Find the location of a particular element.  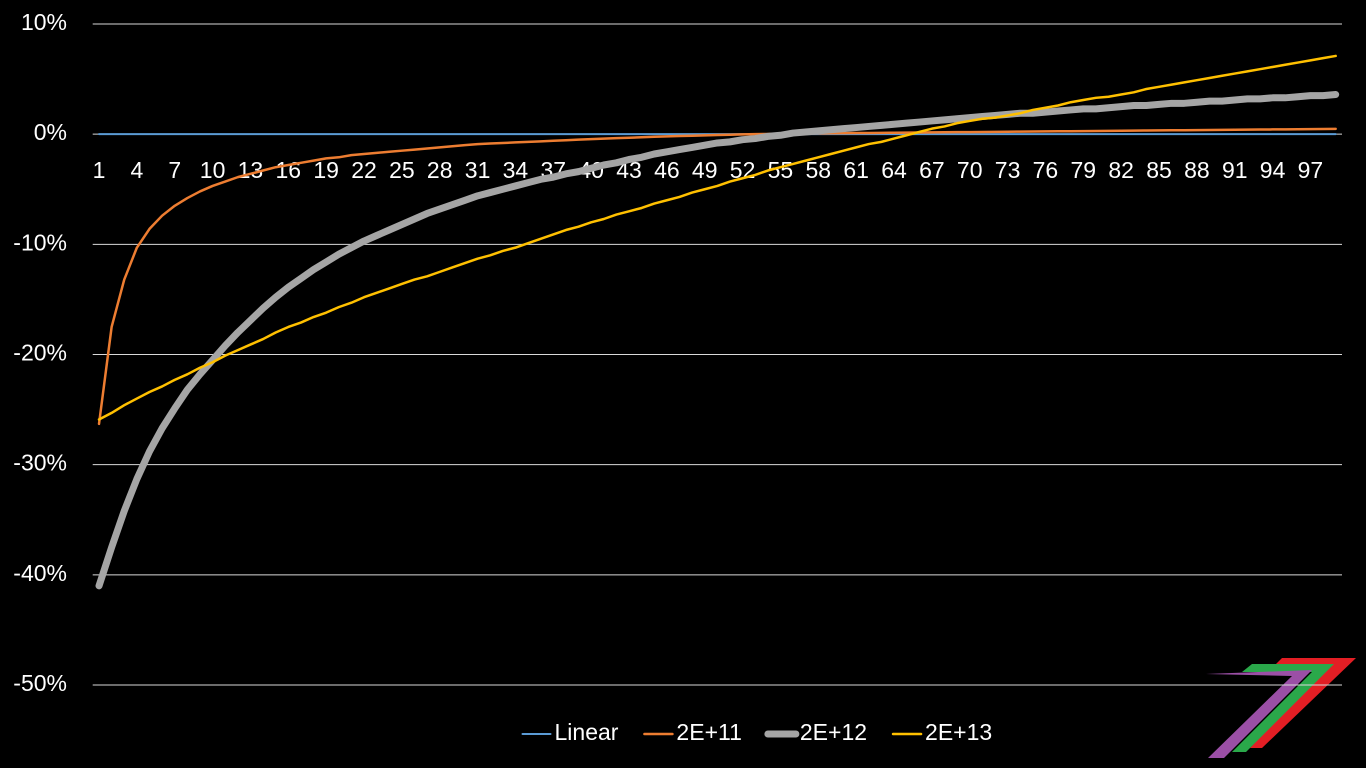

x-tick-label: 34 is located at coordinates (516, 170).